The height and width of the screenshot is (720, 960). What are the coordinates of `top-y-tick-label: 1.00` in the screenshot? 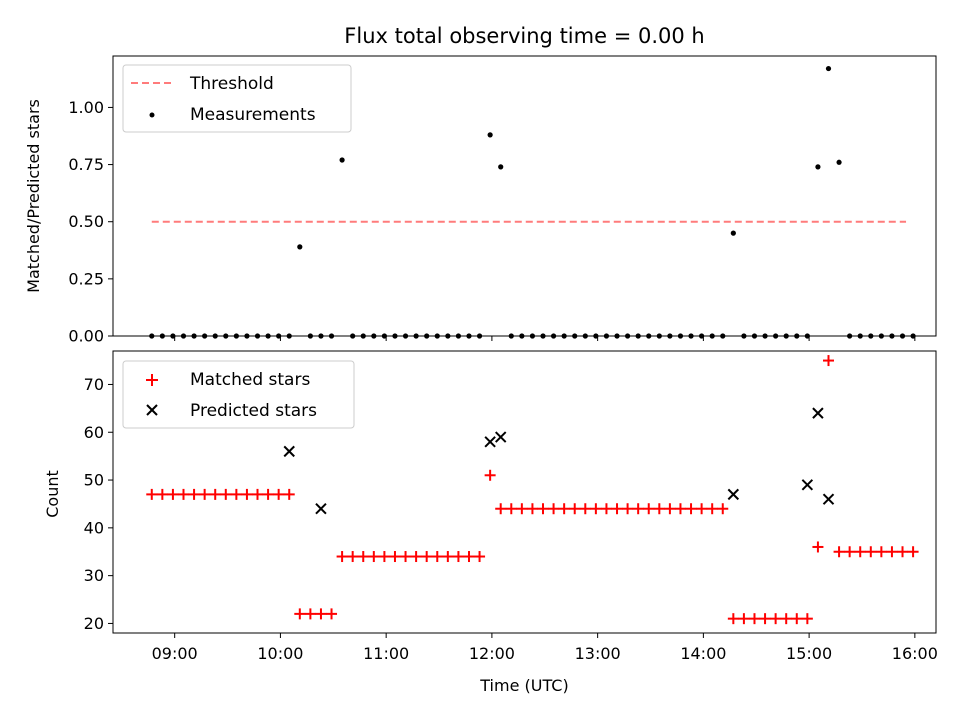 It's located at (86, 107).